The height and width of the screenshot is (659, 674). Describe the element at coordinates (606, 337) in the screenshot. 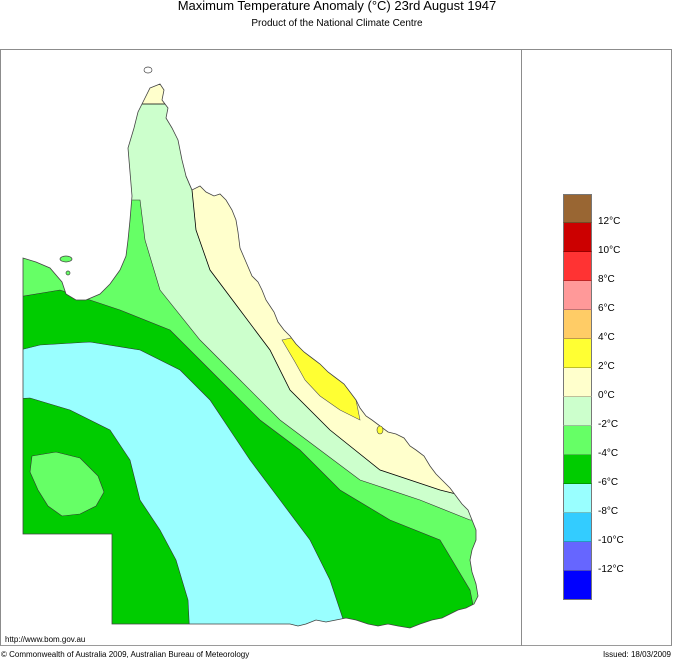

I see `legend-label: 4°C` at that location.